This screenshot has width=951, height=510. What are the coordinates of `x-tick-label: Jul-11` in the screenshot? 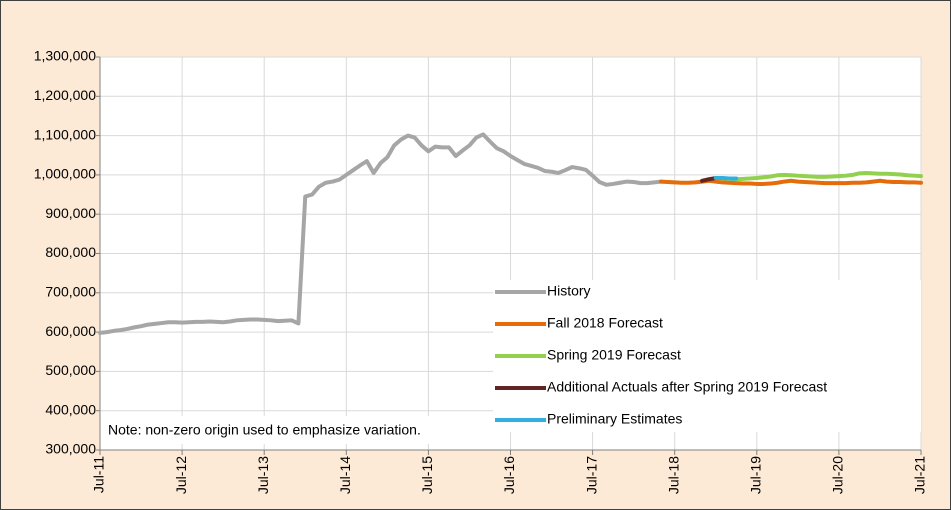 It's located at (99, 474).